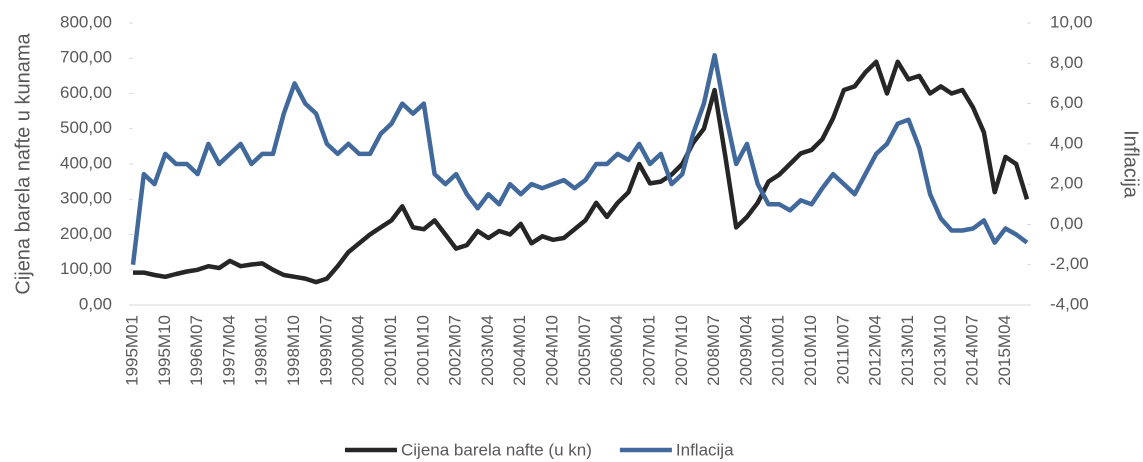 Image resolution: width=1143 pixels, height=462 pixels. I want to click on x-tick-label: 1995M10, so click(164, 350).